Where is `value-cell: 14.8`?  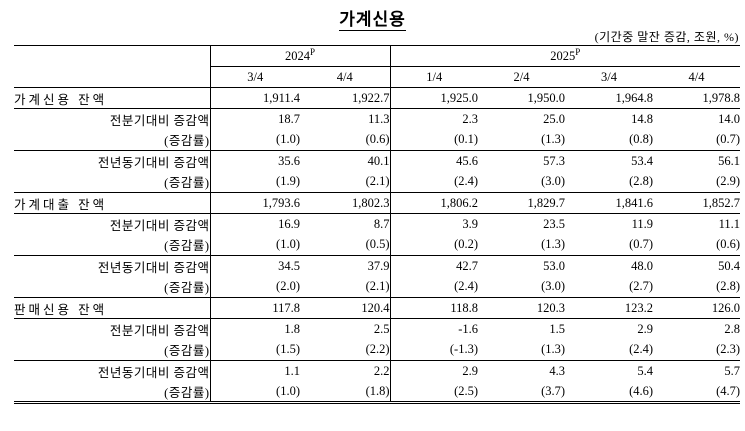
value-cell: 14.8 is located at coordinates (609, 119).